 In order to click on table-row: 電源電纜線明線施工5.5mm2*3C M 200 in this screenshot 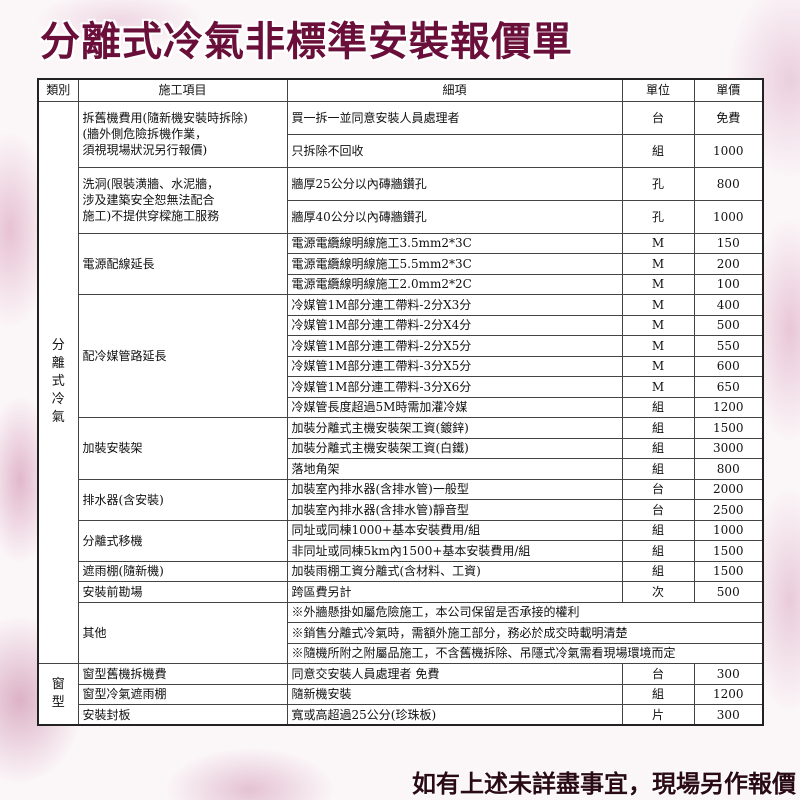, I will do `click(401, 264)`.